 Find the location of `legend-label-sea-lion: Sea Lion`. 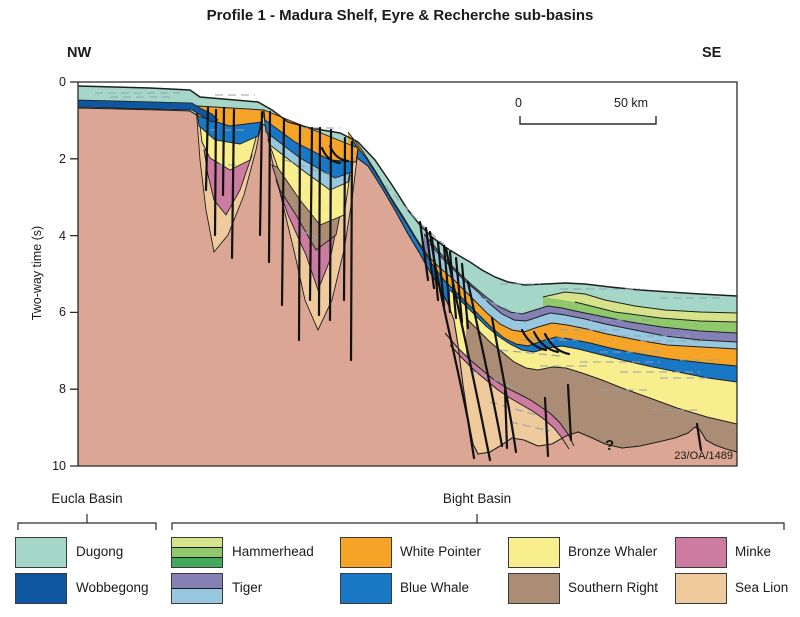

legend-label-sea-lion: Sea Lion is located at coordinates (762, 587).